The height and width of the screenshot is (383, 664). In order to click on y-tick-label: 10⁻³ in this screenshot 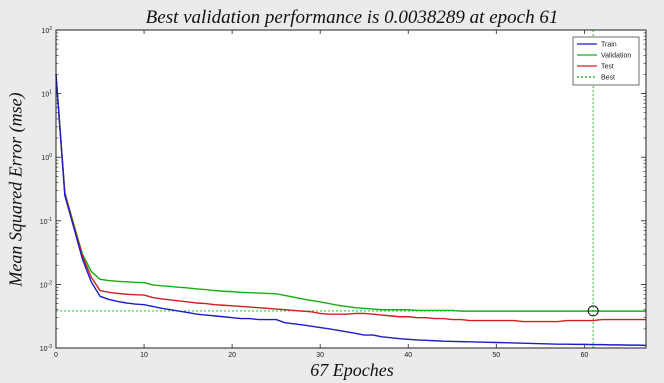, I will do `click(46, 348)`.